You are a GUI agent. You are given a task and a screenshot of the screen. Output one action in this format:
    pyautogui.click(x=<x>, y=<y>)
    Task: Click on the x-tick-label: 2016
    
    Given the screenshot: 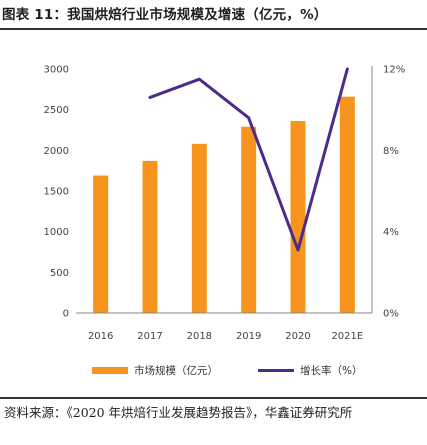 What is the action you would take?
    pyautogui.click(x=100, y=336)
    